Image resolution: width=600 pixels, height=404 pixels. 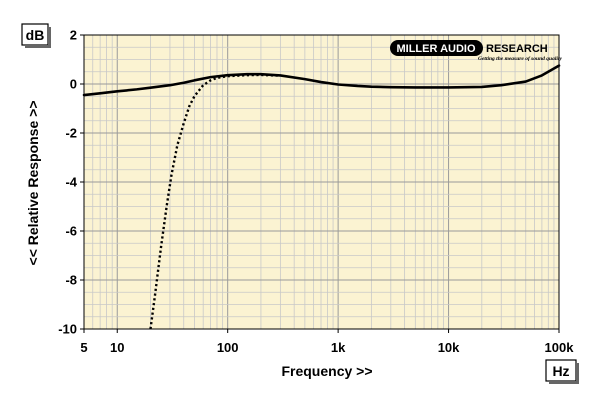 I want to click on y-tick-label: -2, so click(x=71, y=133).